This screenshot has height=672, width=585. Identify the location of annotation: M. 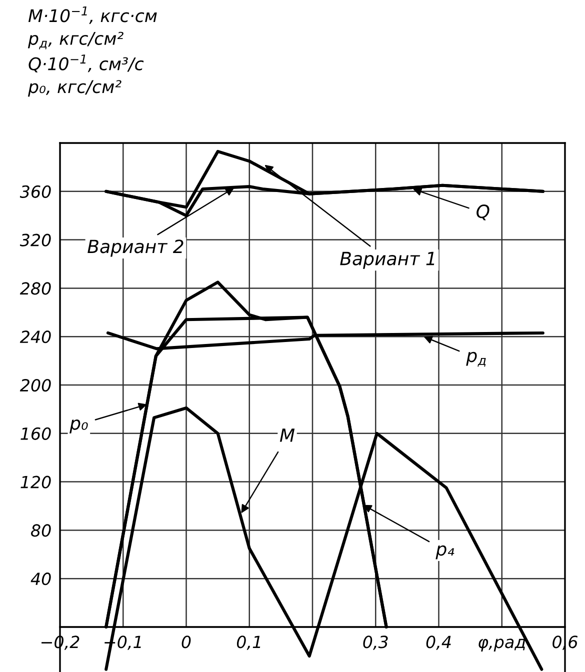
(287, 435).